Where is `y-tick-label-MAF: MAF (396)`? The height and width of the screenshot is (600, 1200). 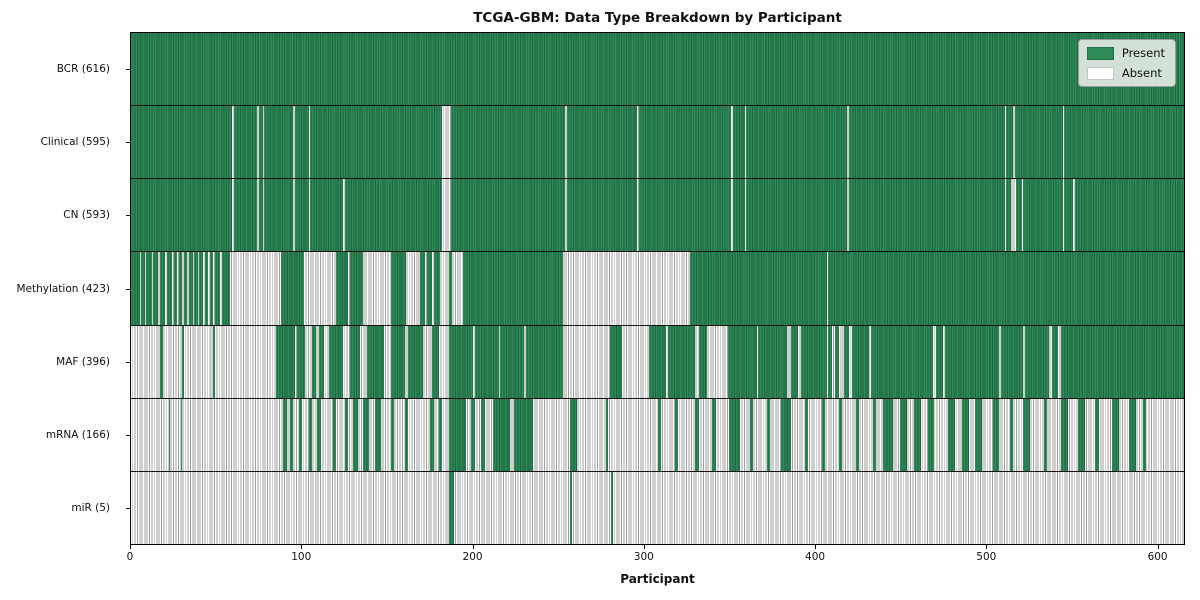 y-tick-label-MAF: MAF (396) is located at coordinates (83, 361).